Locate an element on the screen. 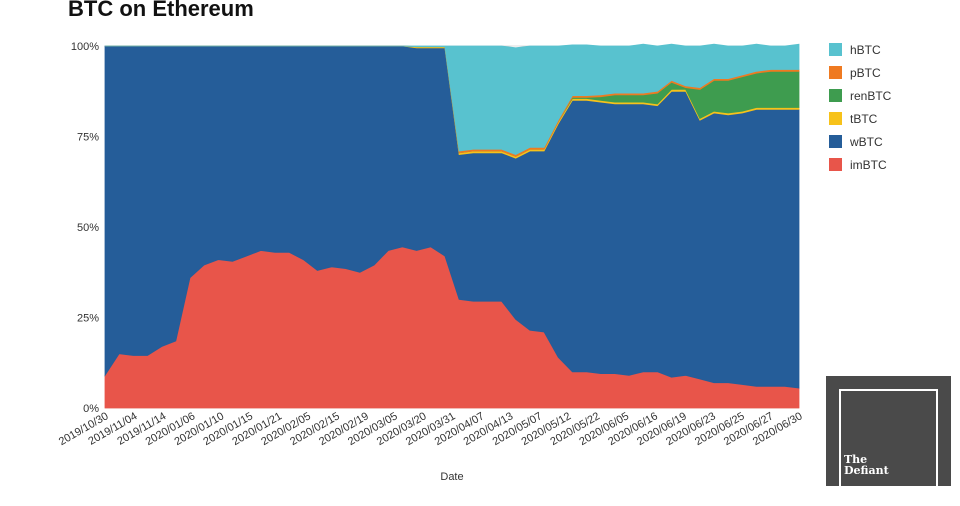  y-tick-label: 50% is located at coordinates (88, 228).